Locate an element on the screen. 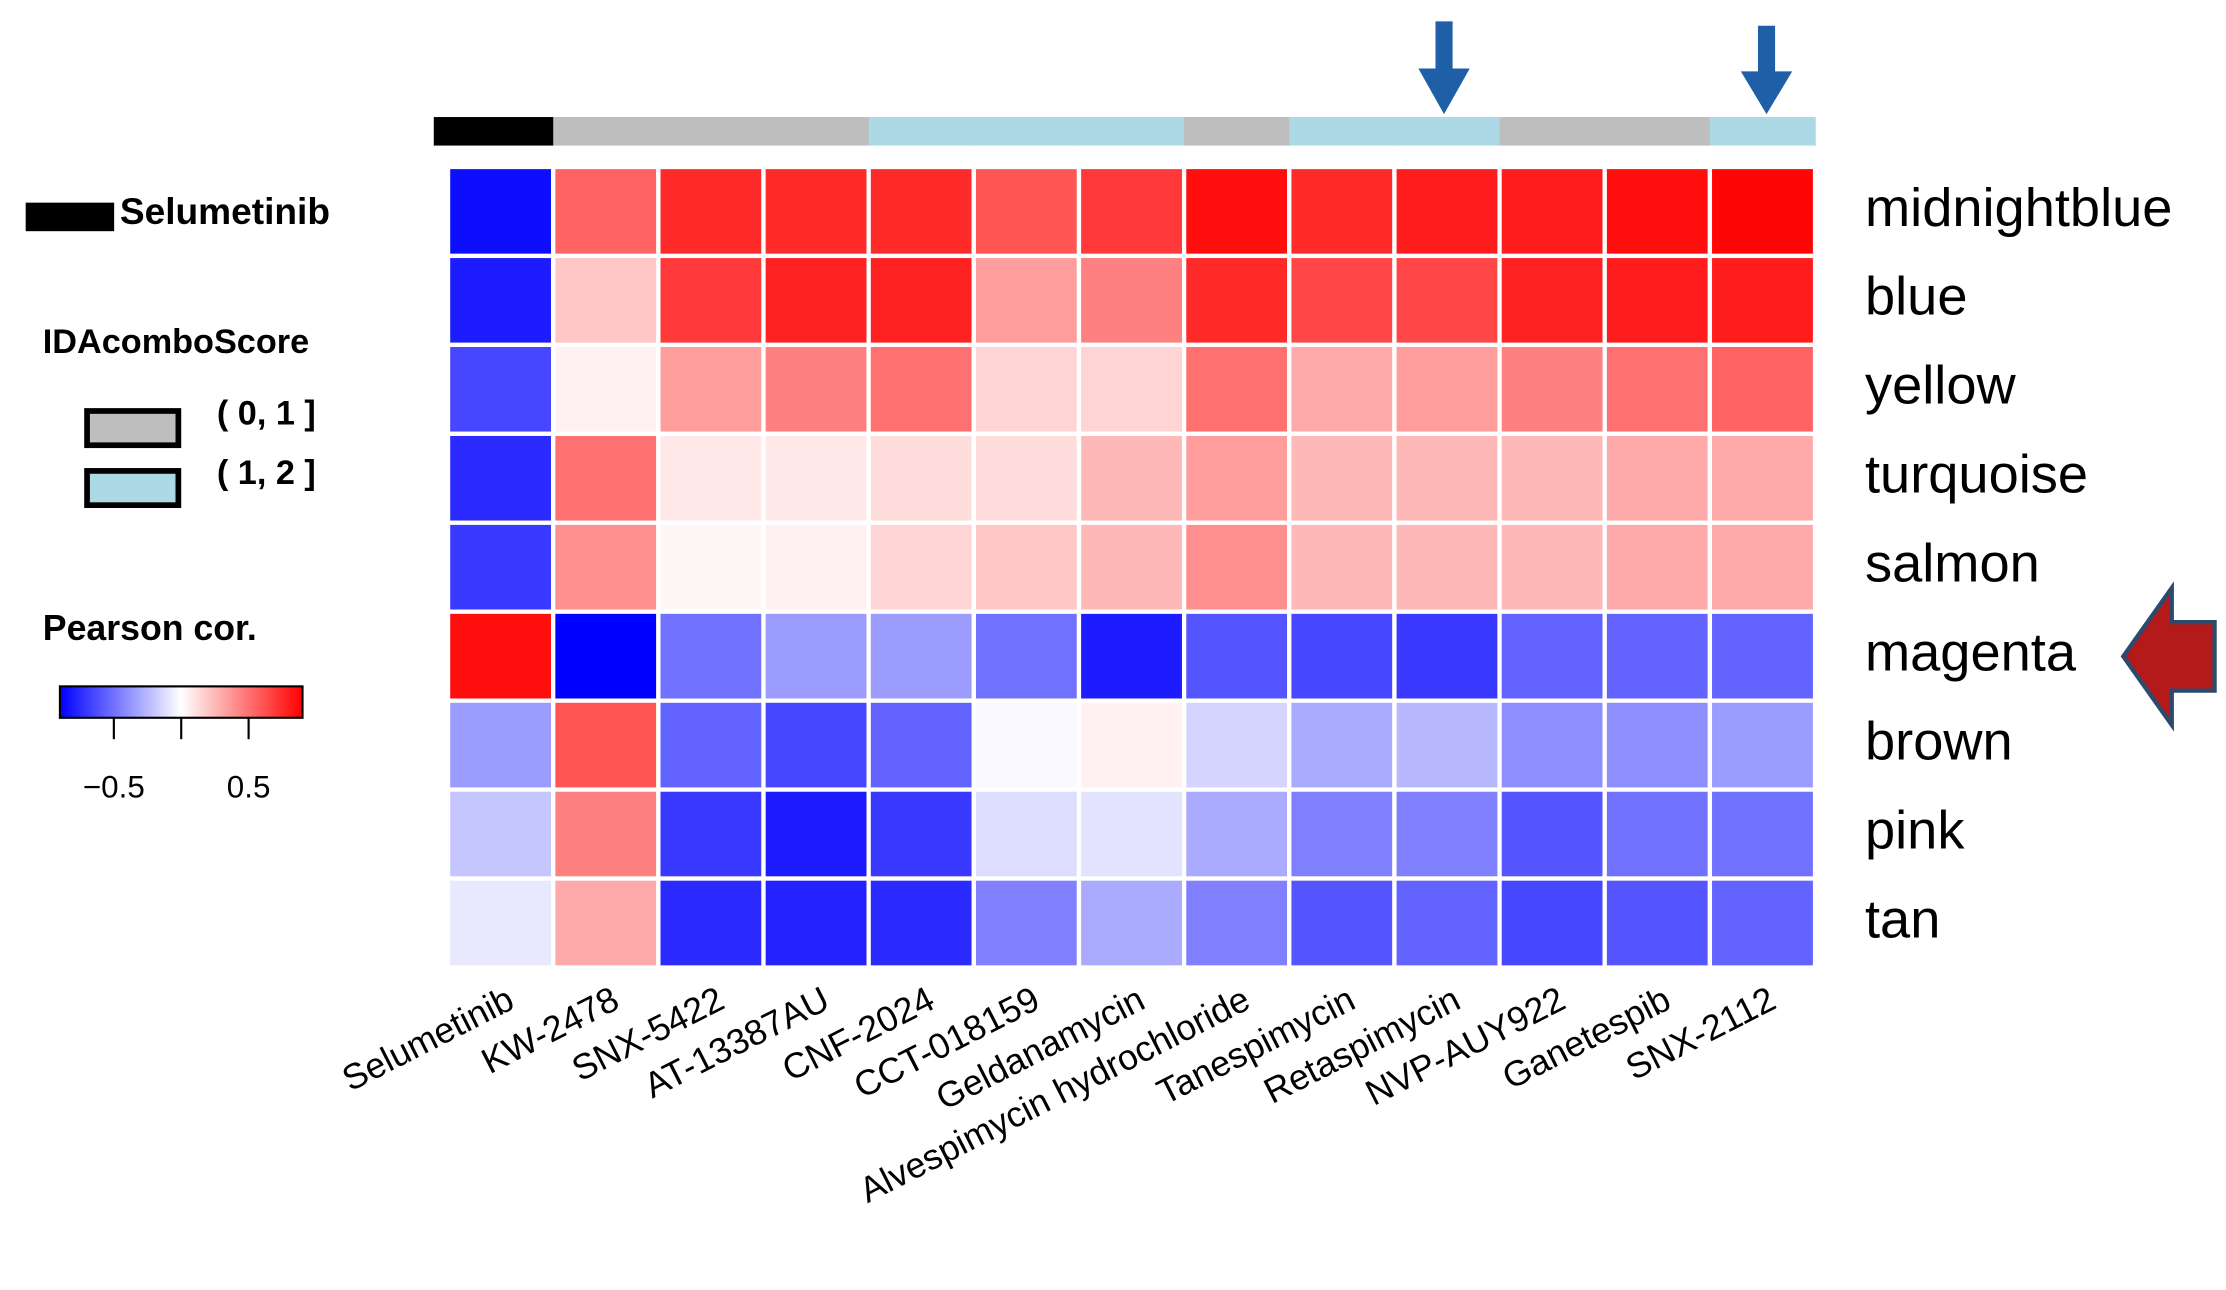 The width and height of the screenshot is (2226, 1290). legend-label: Selumetinib is located at coordinates (225, 211).